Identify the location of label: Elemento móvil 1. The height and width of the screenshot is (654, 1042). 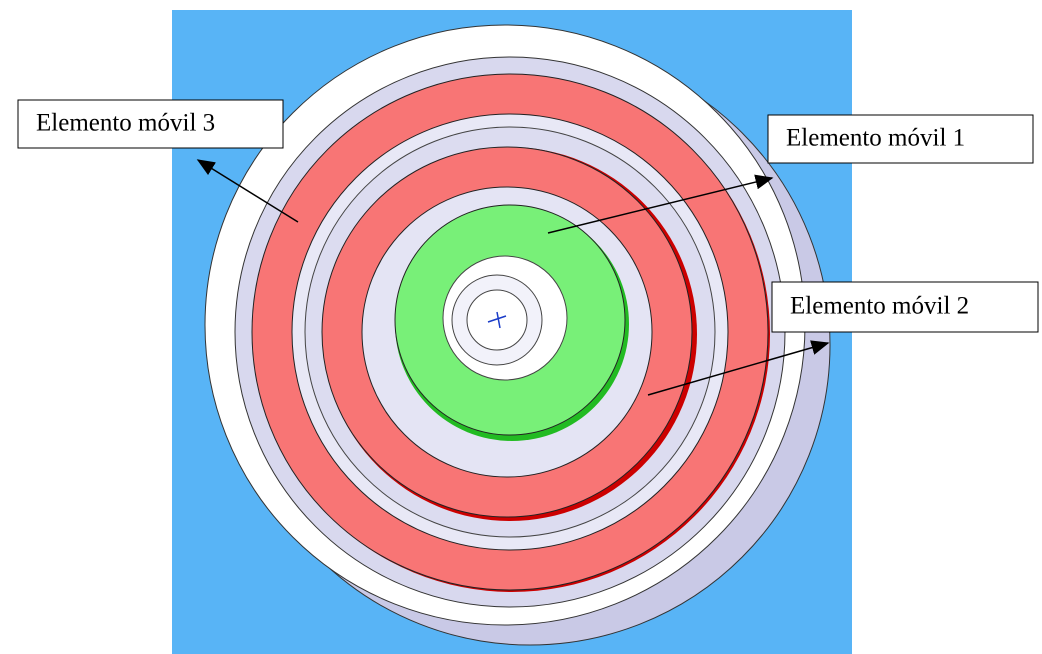
(875, 138).